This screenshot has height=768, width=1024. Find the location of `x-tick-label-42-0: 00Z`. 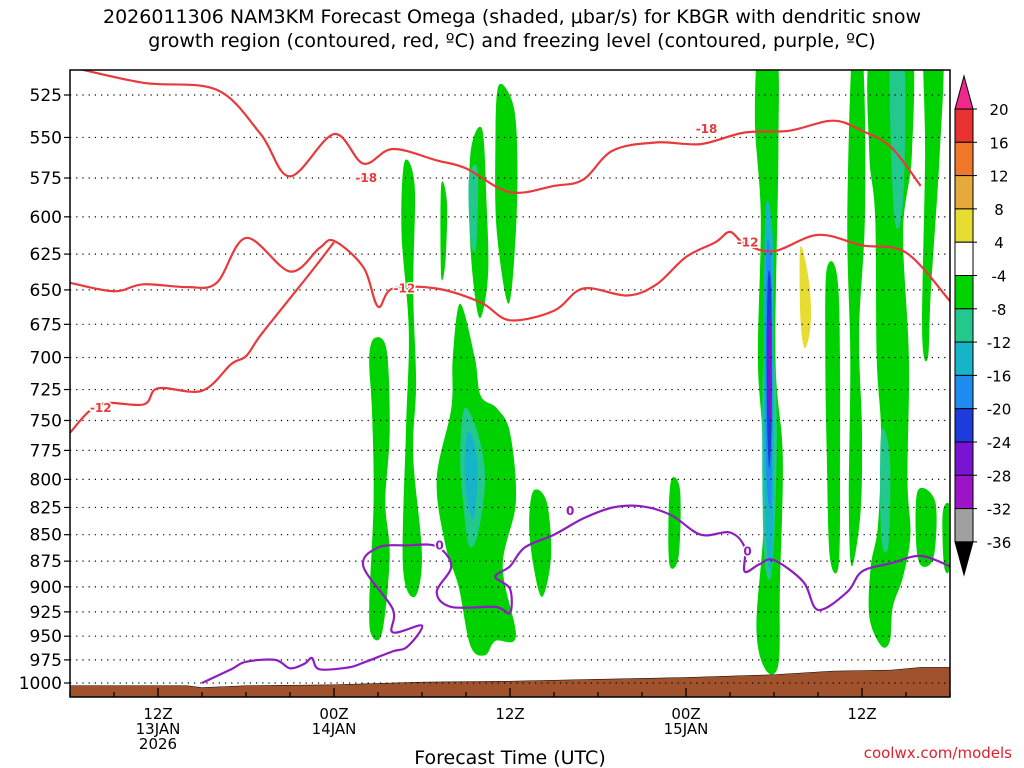

x-tick-label-42-0: 00Z is located at coordinates (685, 714).